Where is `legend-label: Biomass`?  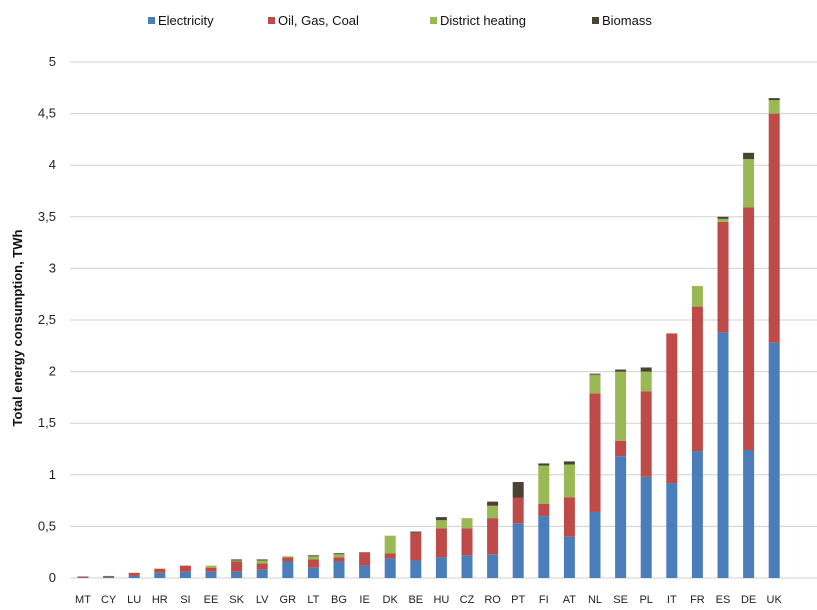
legend-label: Biomass is located at coordinates (627, 20).